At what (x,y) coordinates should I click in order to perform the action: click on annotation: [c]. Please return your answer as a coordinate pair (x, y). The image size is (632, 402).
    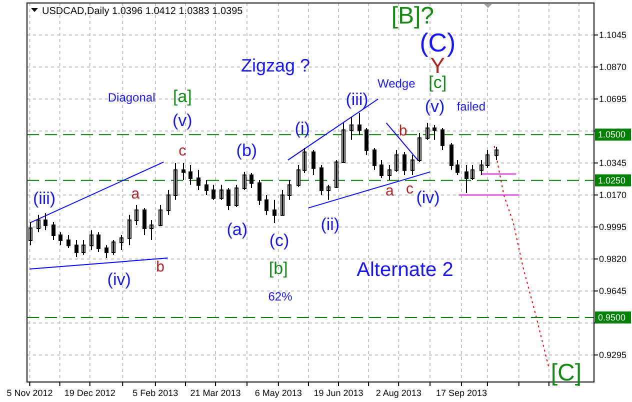
    Looking at the image, I should click on (437, 82).